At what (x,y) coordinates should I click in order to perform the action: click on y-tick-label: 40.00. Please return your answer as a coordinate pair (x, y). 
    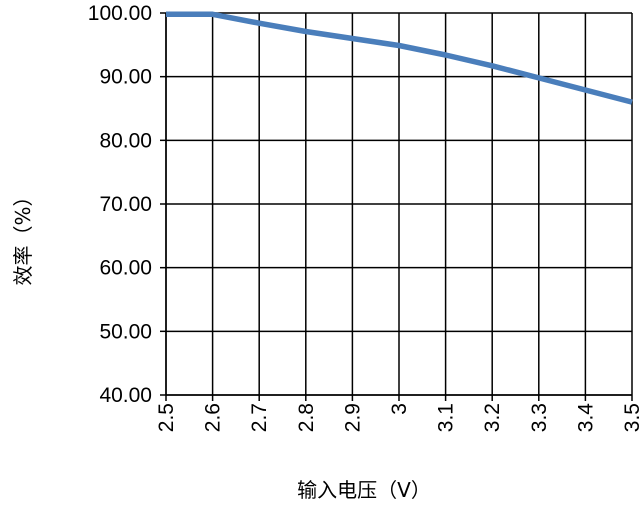
    Looking at the image, I should click on (125, 395).